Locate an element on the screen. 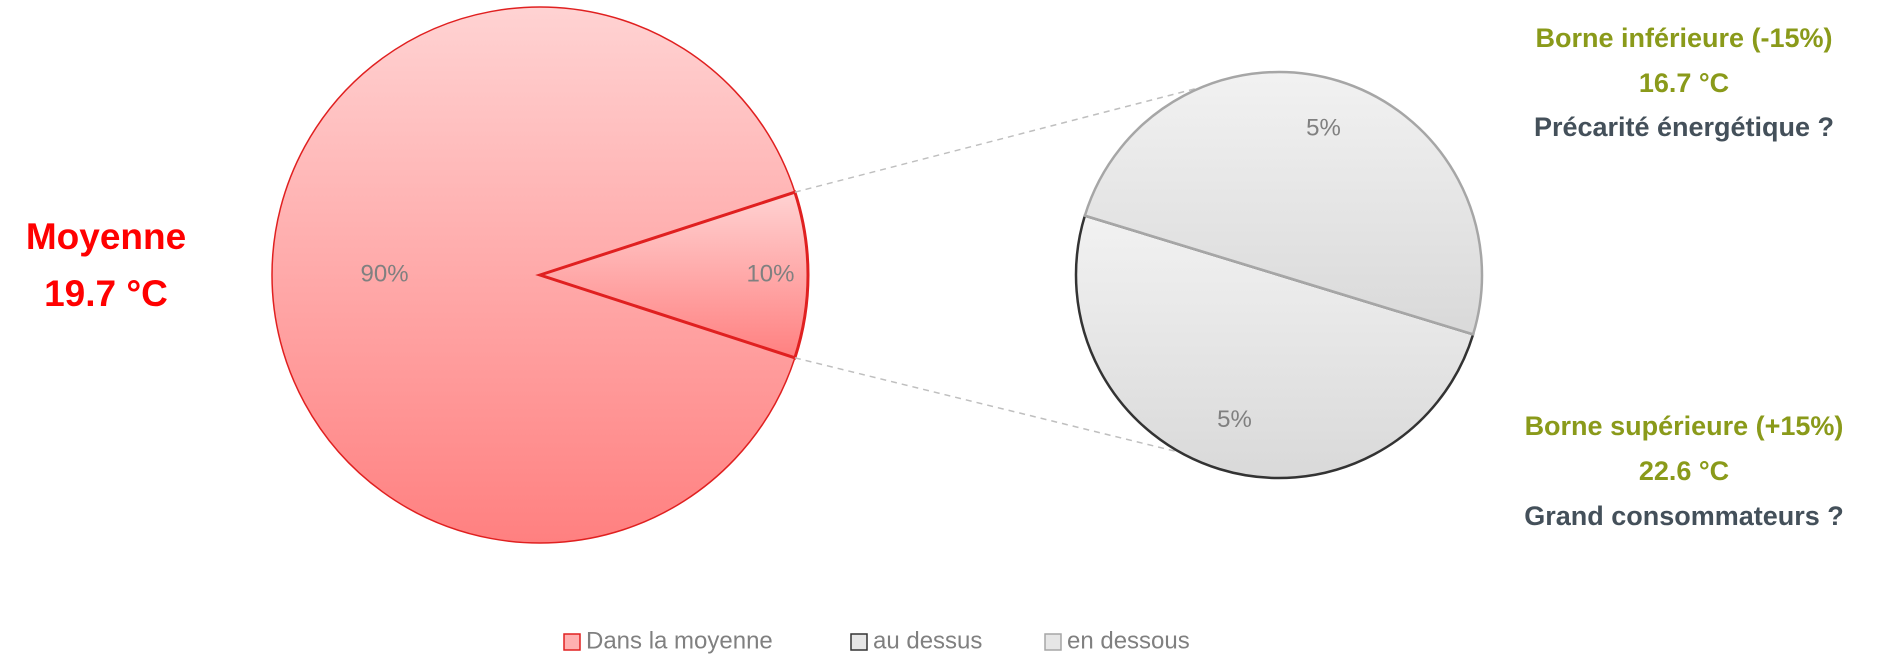 This screenshot has height=656, width=1883. legend-label: en dessous is located at coordinates (1128, 640).